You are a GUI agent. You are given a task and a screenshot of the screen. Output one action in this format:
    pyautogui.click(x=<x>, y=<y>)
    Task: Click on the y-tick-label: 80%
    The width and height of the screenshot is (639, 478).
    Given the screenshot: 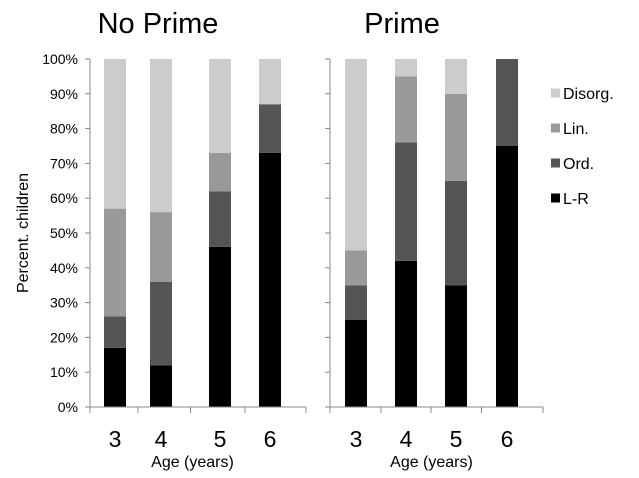 What is the action you would take?
    pyautogui.click(x=64, y=129)
    